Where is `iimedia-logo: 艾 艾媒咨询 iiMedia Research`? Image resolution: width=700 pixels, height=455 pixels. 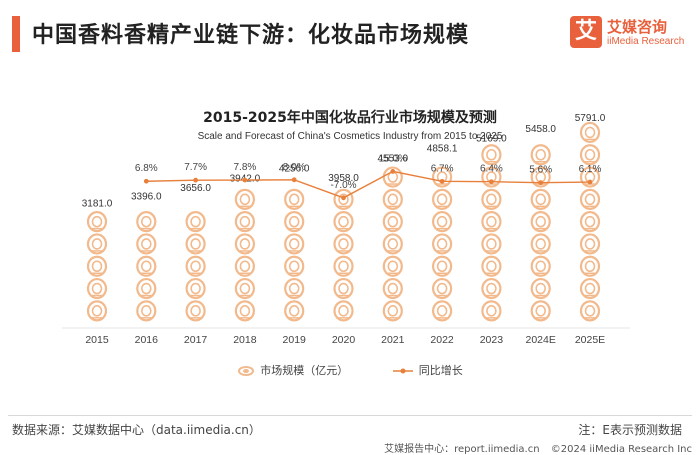 iimedia-logo: 艾 艾媒咨询 iiMedia Research is located at coordinates (630, 35).